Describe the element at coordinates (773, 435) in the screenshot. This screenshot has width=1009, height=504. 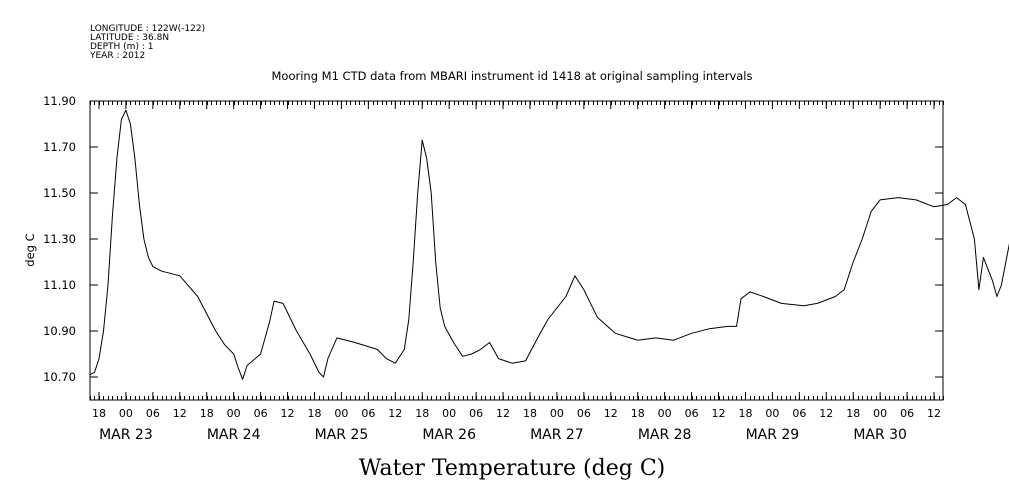
I see `x-day-label: MAR 29` at that location.